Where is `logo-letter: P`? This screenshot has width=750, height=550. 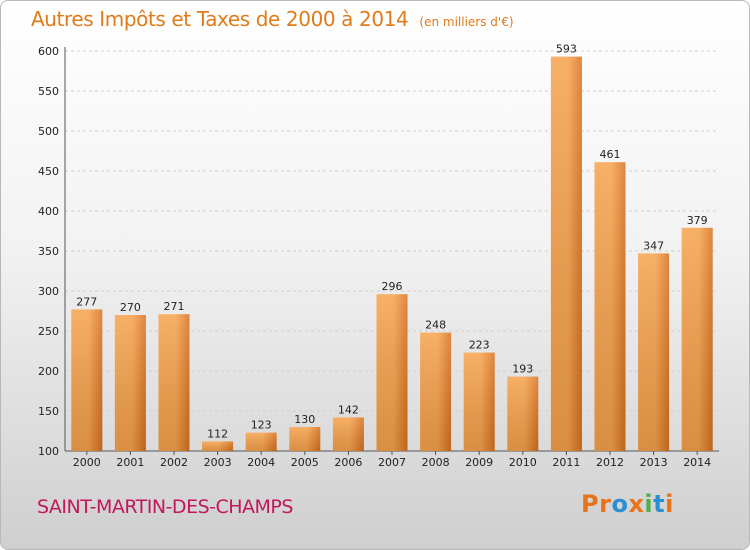 logo-letter: P is located at coordinates (590, 504).